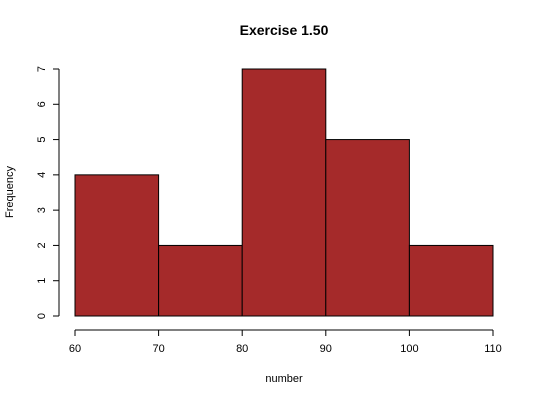  What do you see at coordinates (75, 349) in the screenshot?
I see `x-tick-label-1: 60` at bounding box center [75, 349].